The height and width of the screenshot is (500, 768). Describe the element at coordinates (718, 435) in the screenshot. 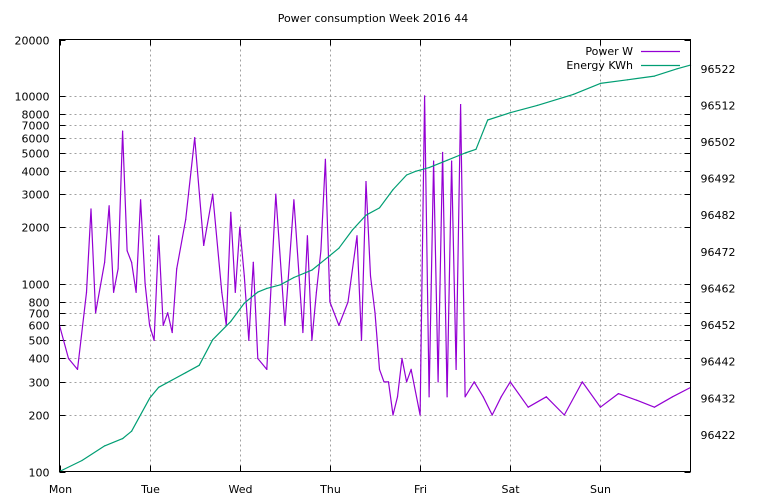

I see `y-right-tick-label: 96422` at that location.